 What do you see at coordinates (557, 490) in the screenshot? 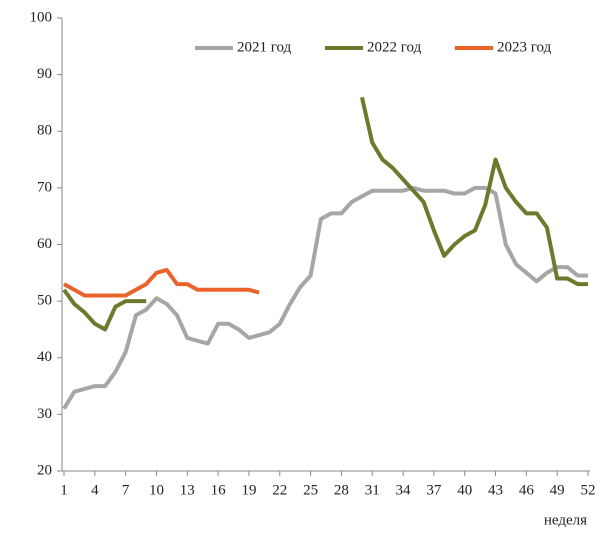
I see `x-tick-label: 49` at bounding box center [557, 490].